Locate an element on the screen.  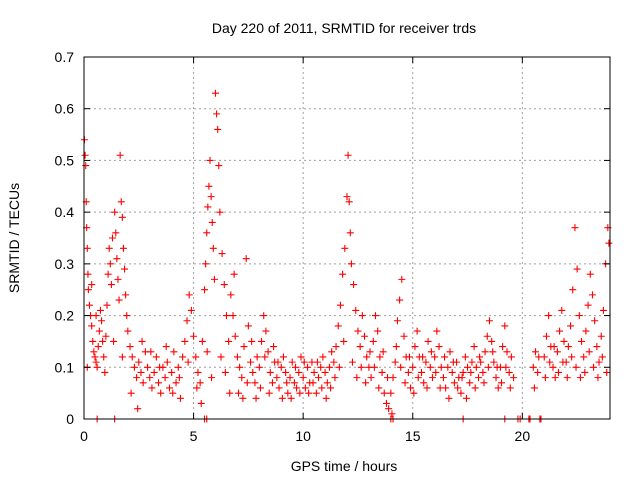
y-tick-label: 0.7 is located at coordinates (65, 57).